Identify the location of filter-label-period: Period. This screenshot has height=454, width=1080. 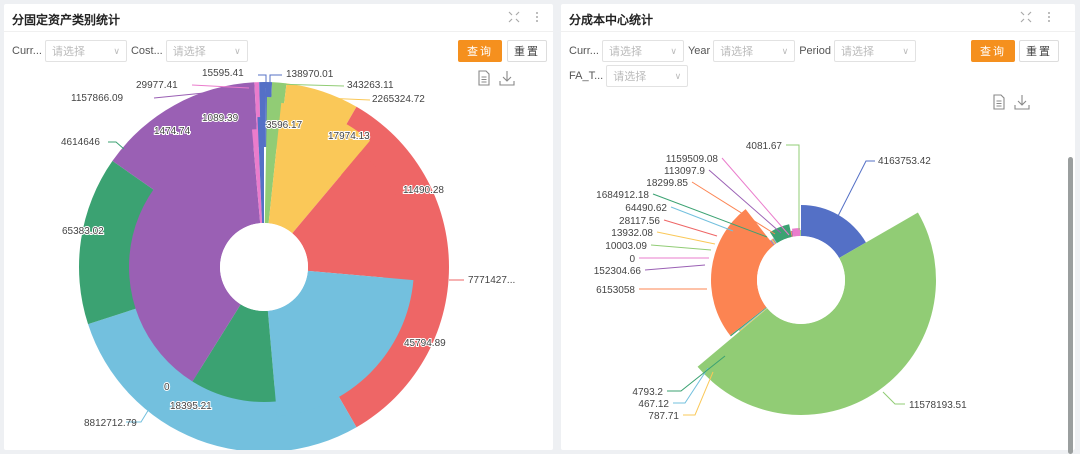
(815, 51).